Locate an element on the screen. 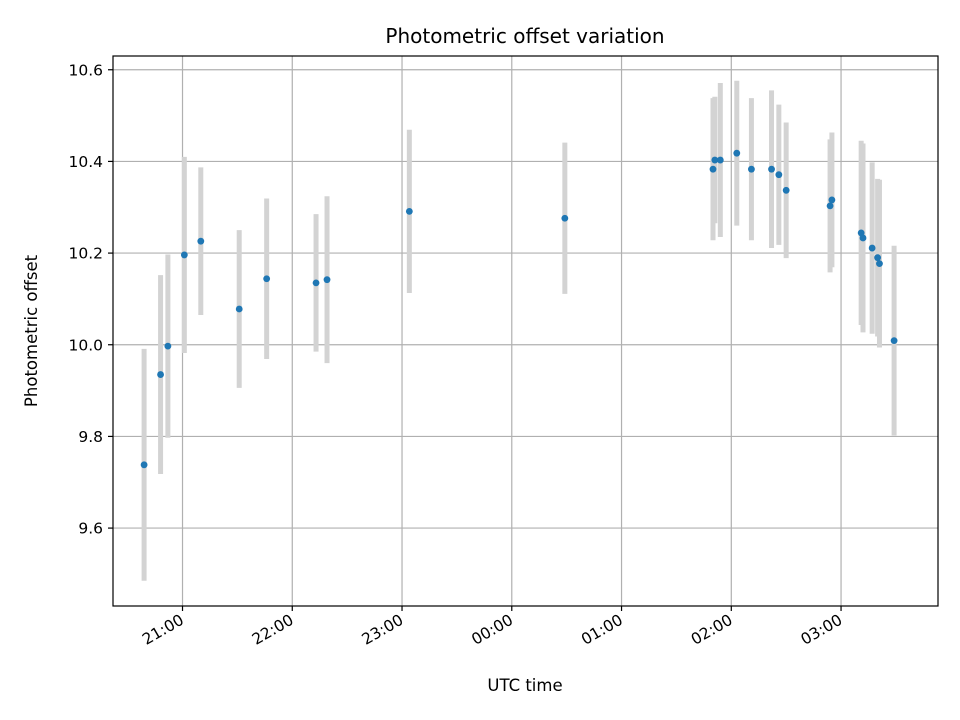 The width and height of the screenshot is (960, 720). y-tick-label: 9.6 is located at coordinates (90, 529).